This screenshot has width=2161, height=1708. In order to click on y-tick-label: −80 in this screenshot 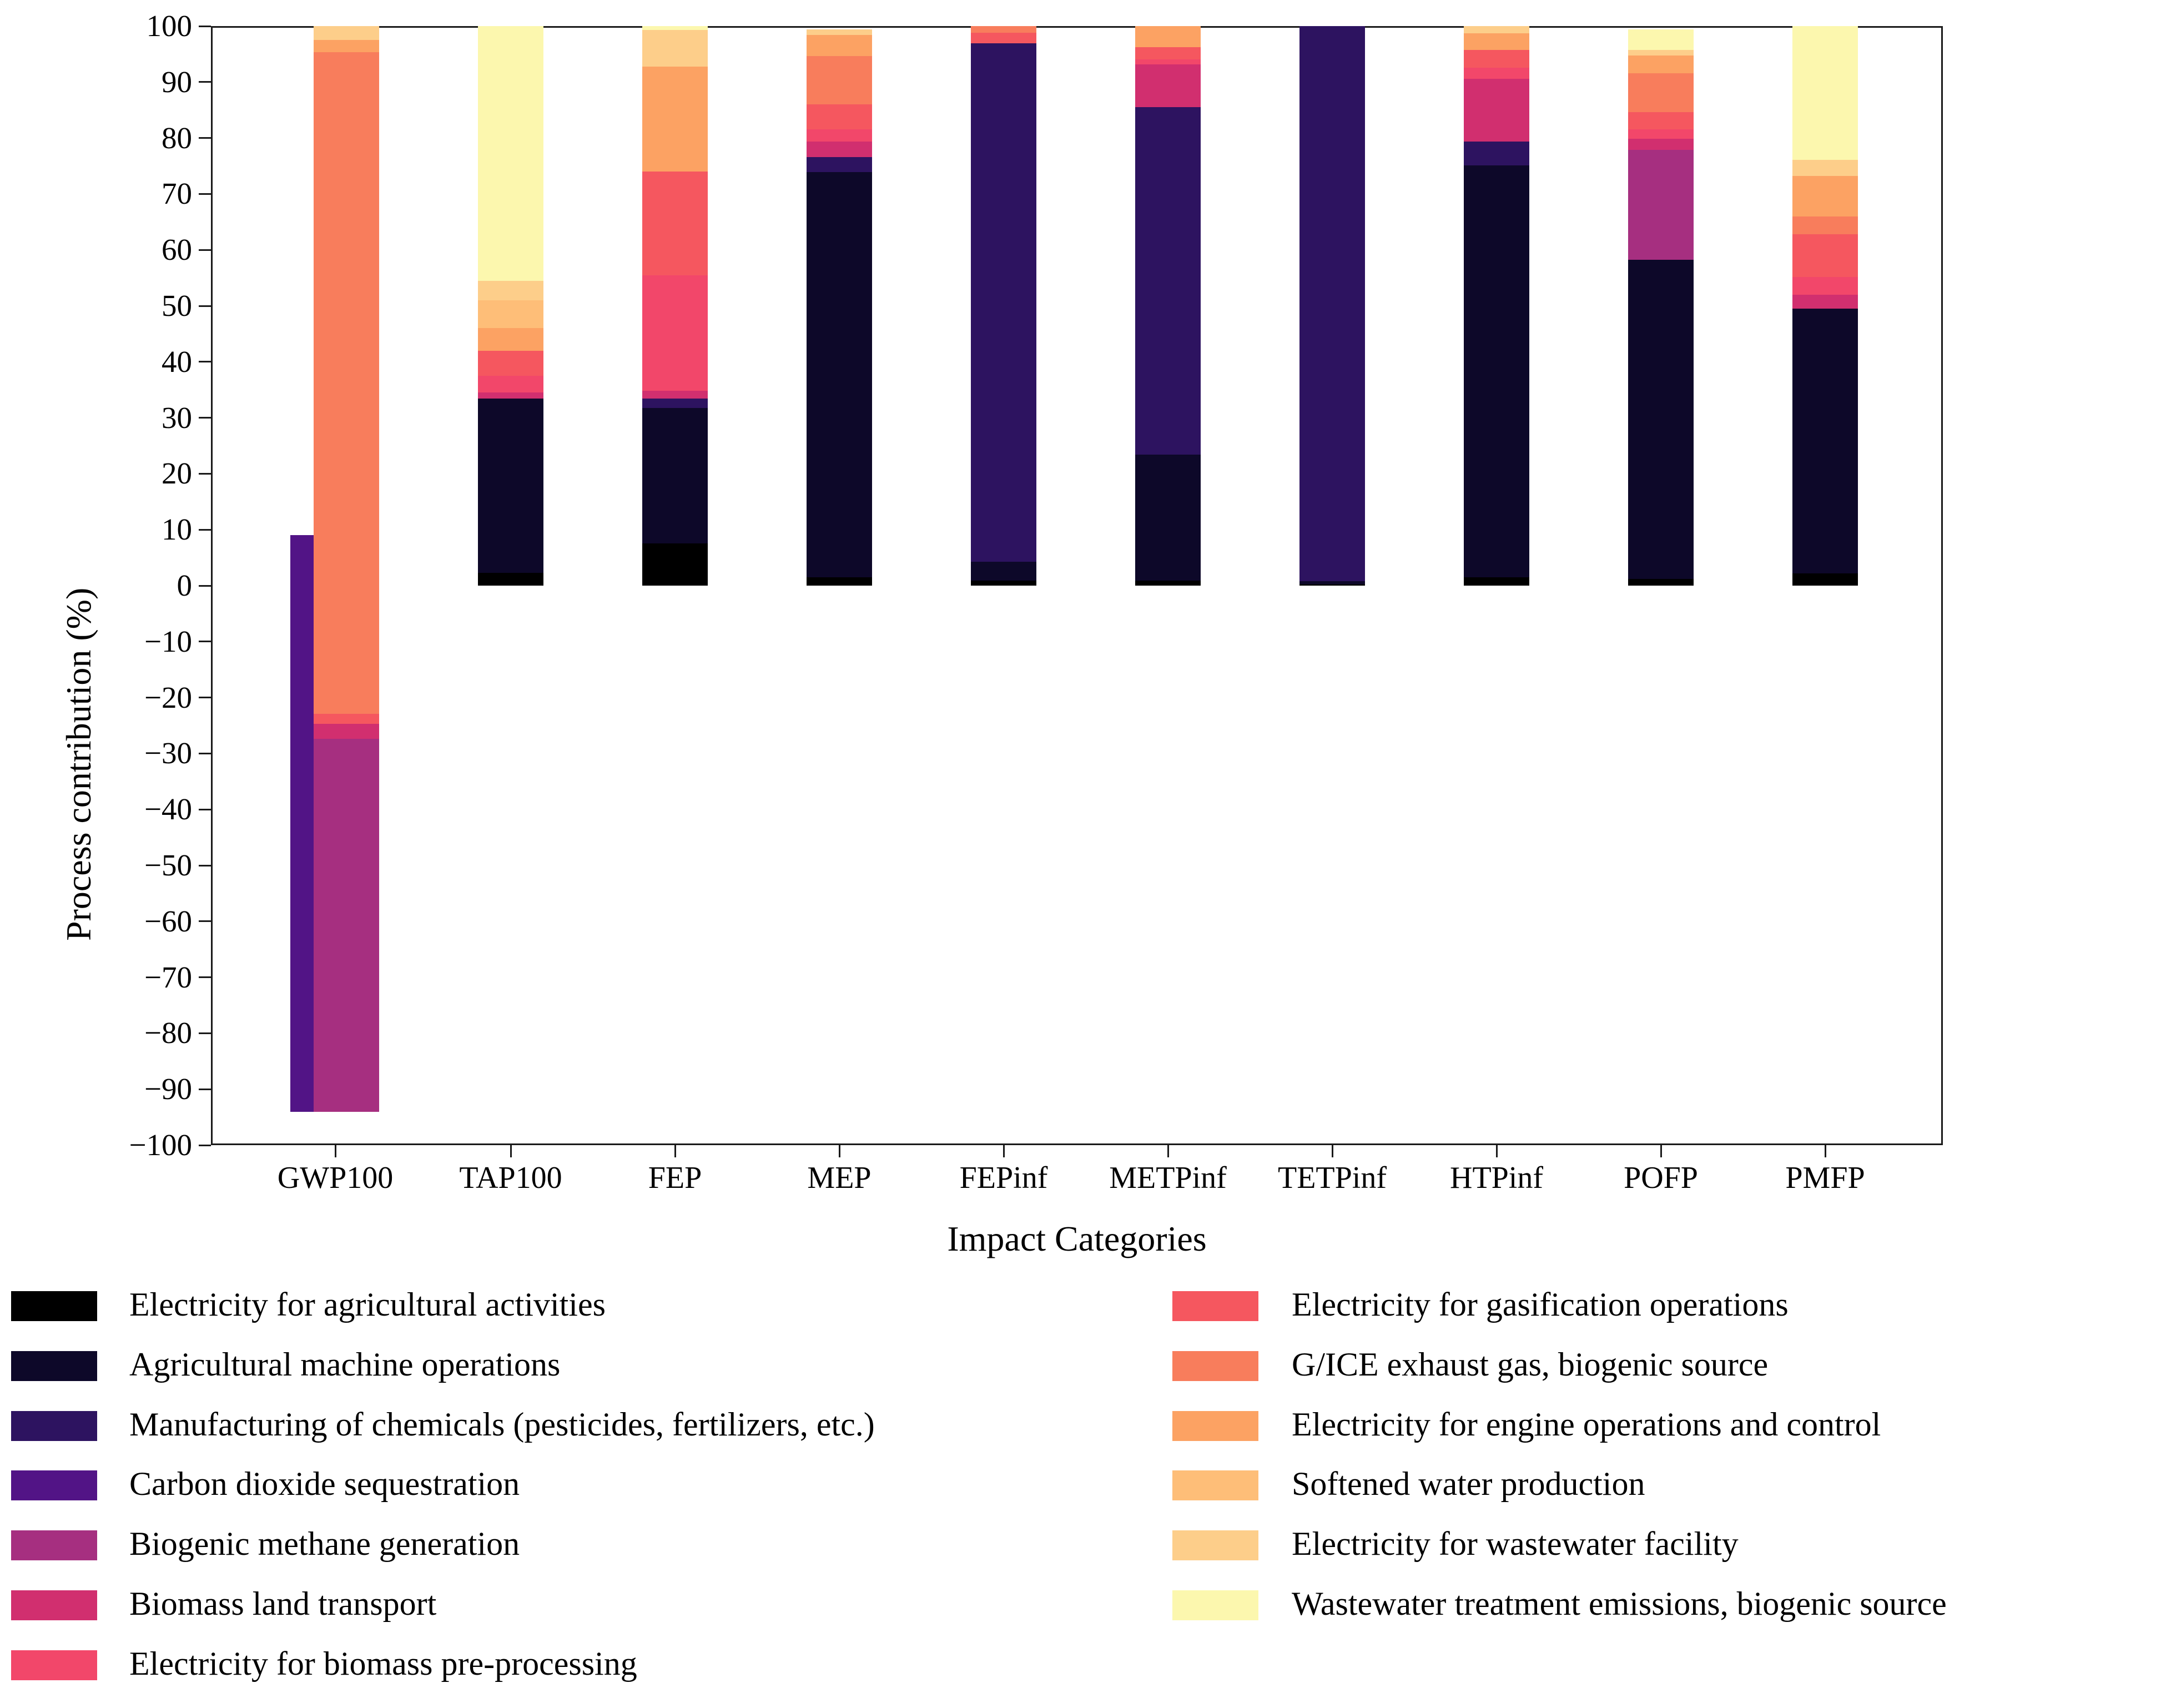, I will do `click(168, 1033)`.